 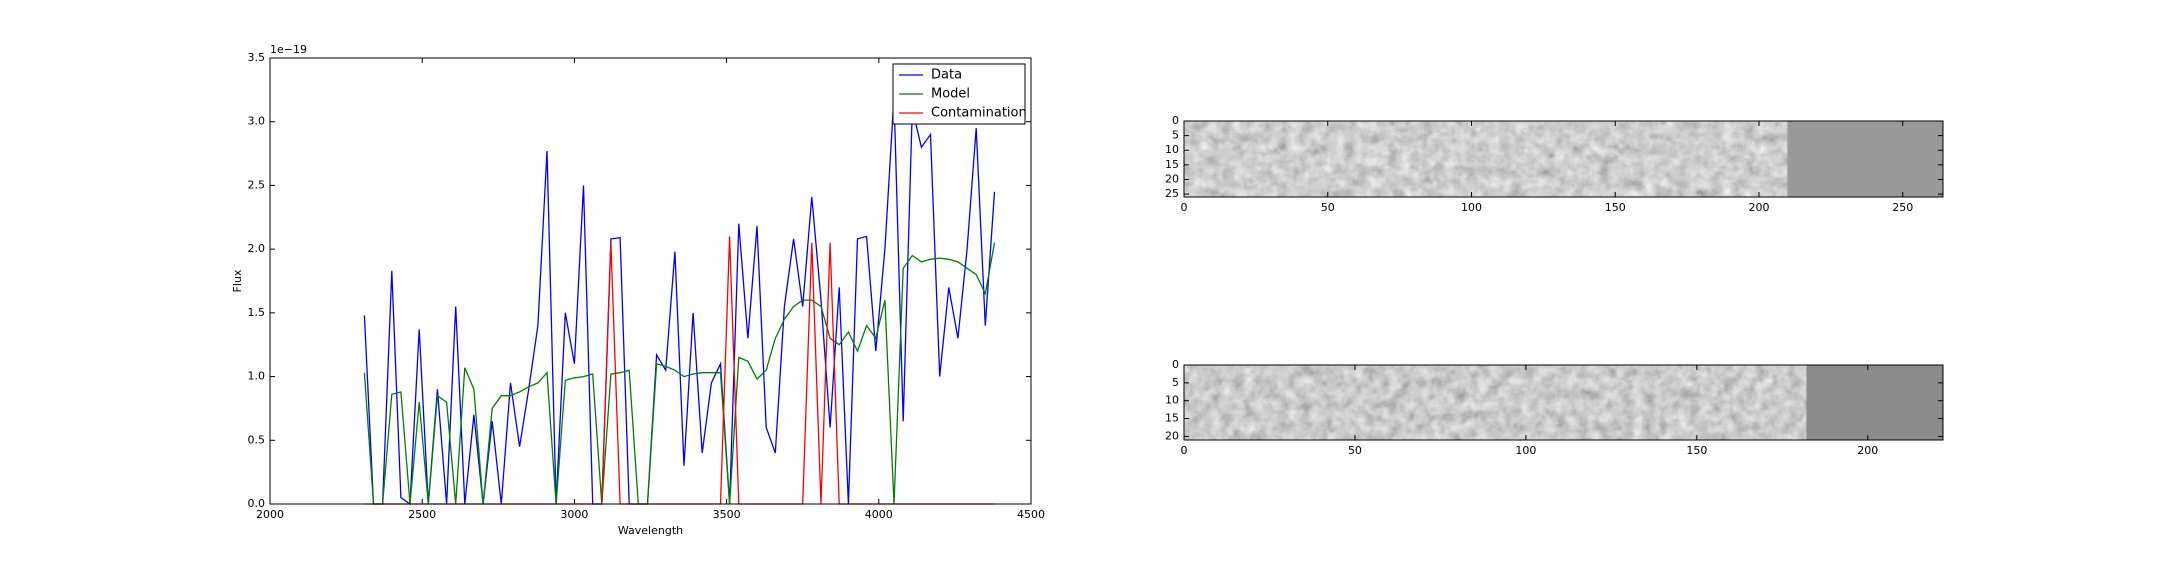 What do you see at coordinates (979, 113) in the screenshot?
I see `legend-label: Contamination` at bounding box center [979, 113].